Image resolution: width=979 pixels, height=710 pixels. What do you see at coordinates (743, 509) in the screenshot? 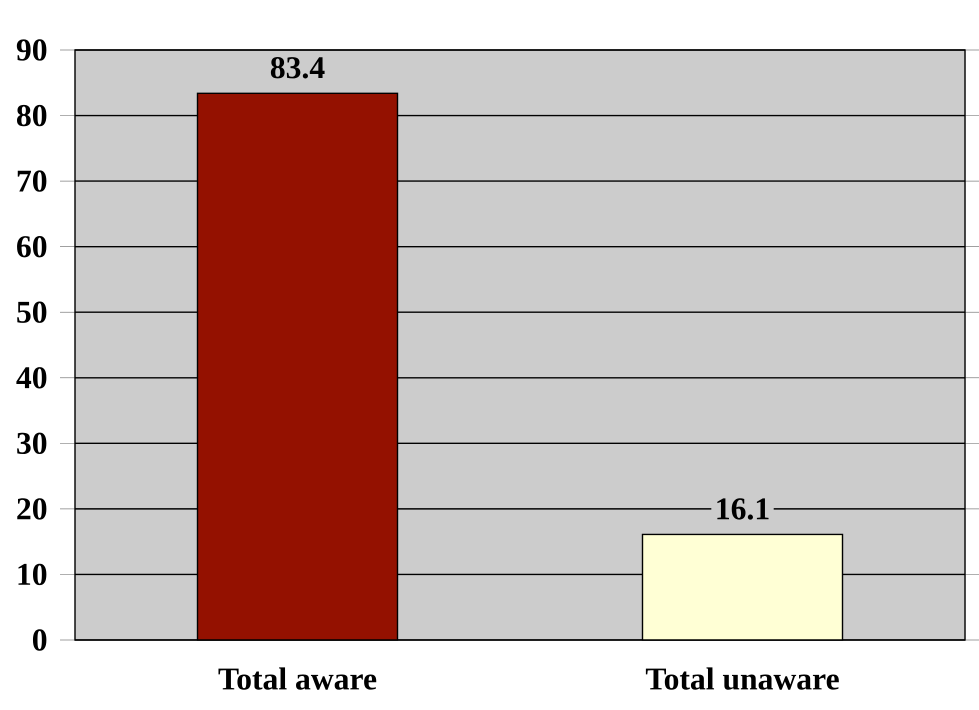
I see `data-label: 16.1` at bounding box center [743, 509].